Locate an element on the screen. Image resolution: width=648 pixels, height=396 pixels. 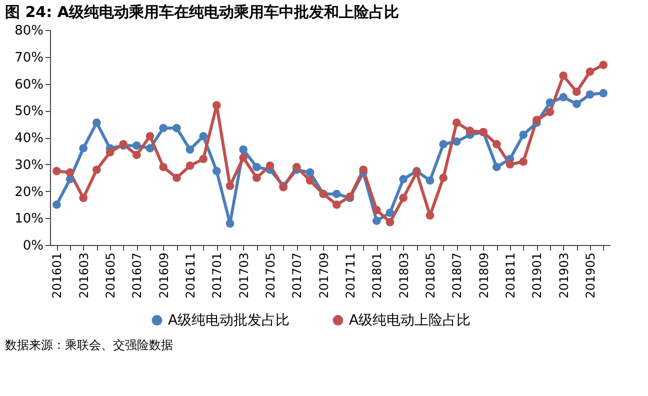
x-tick-label: 201811 is located at coordinates (511, 275).